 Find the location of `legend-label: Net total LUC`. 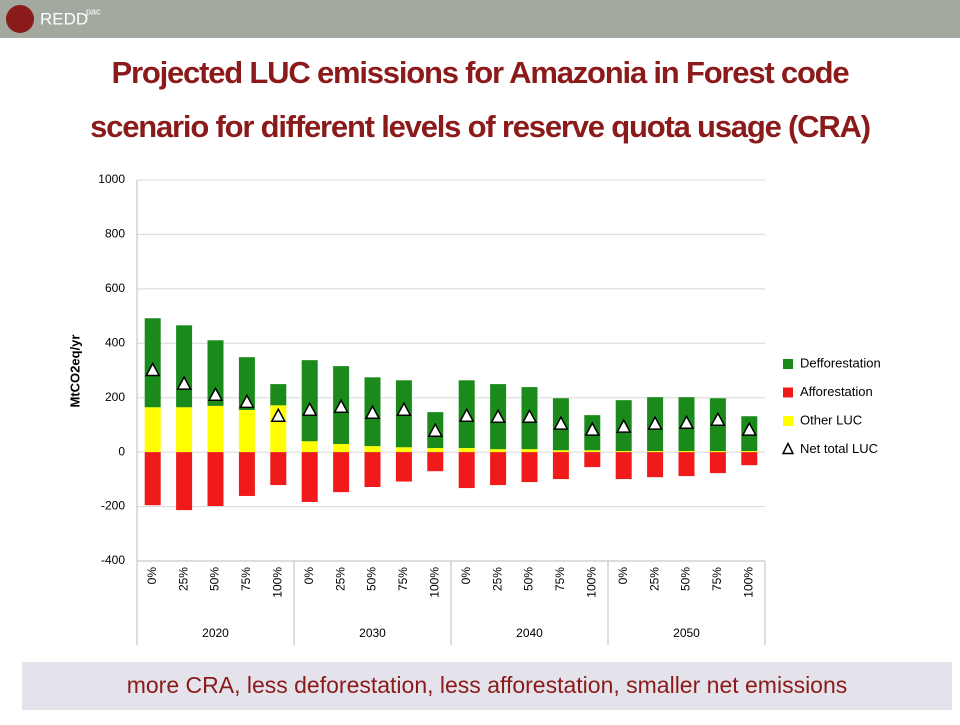

legend-label: Net total LUC is located at coordinates (839, 448).